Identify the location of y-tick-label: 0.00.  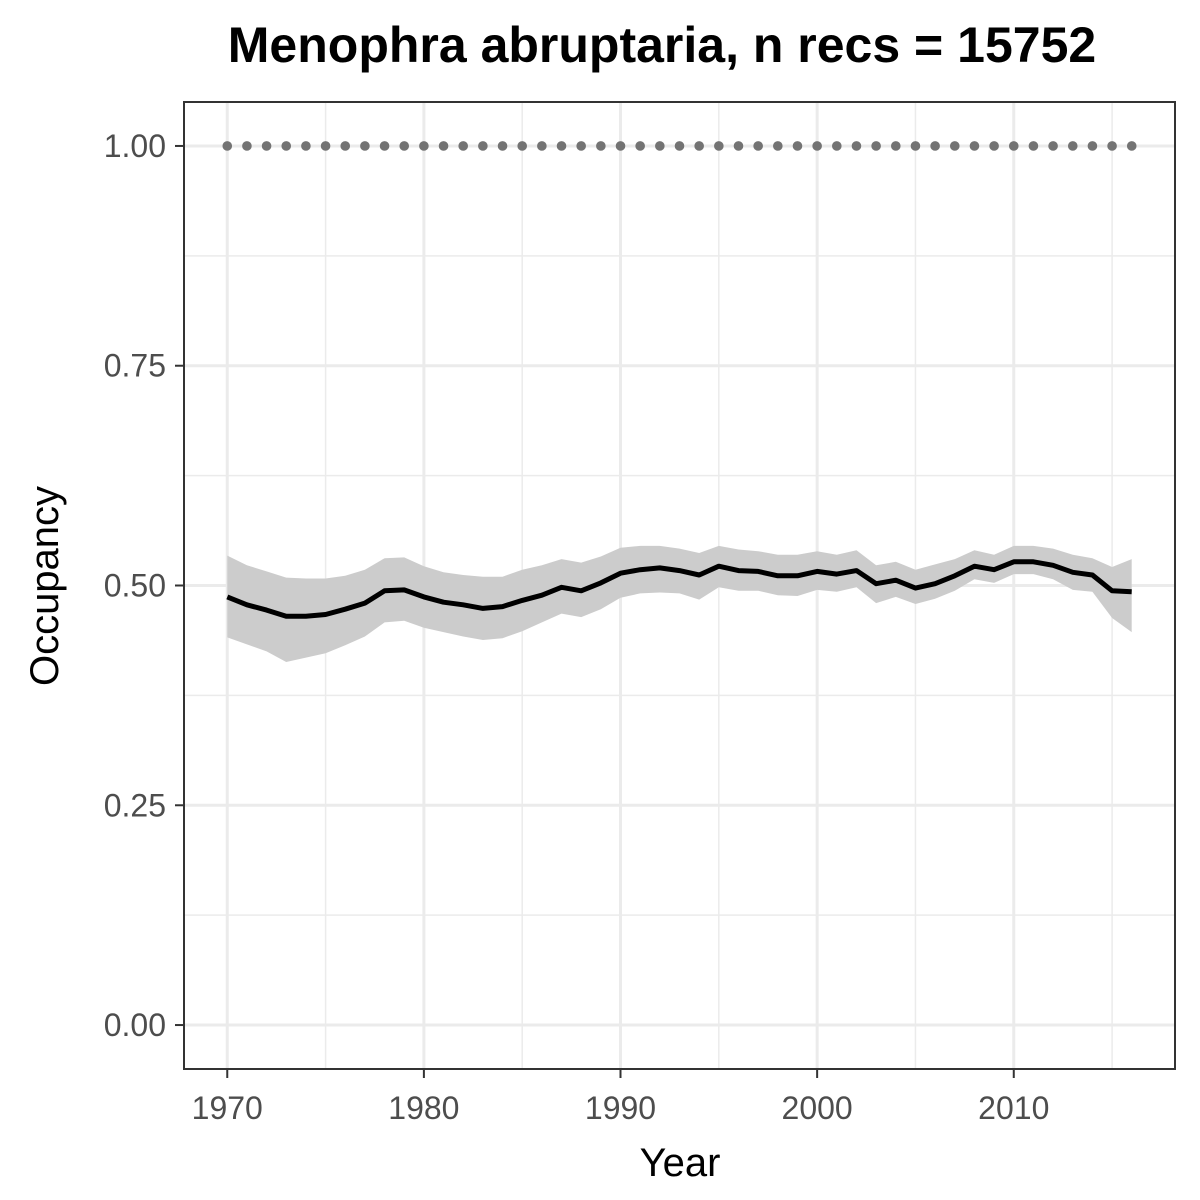
(135, 1025).